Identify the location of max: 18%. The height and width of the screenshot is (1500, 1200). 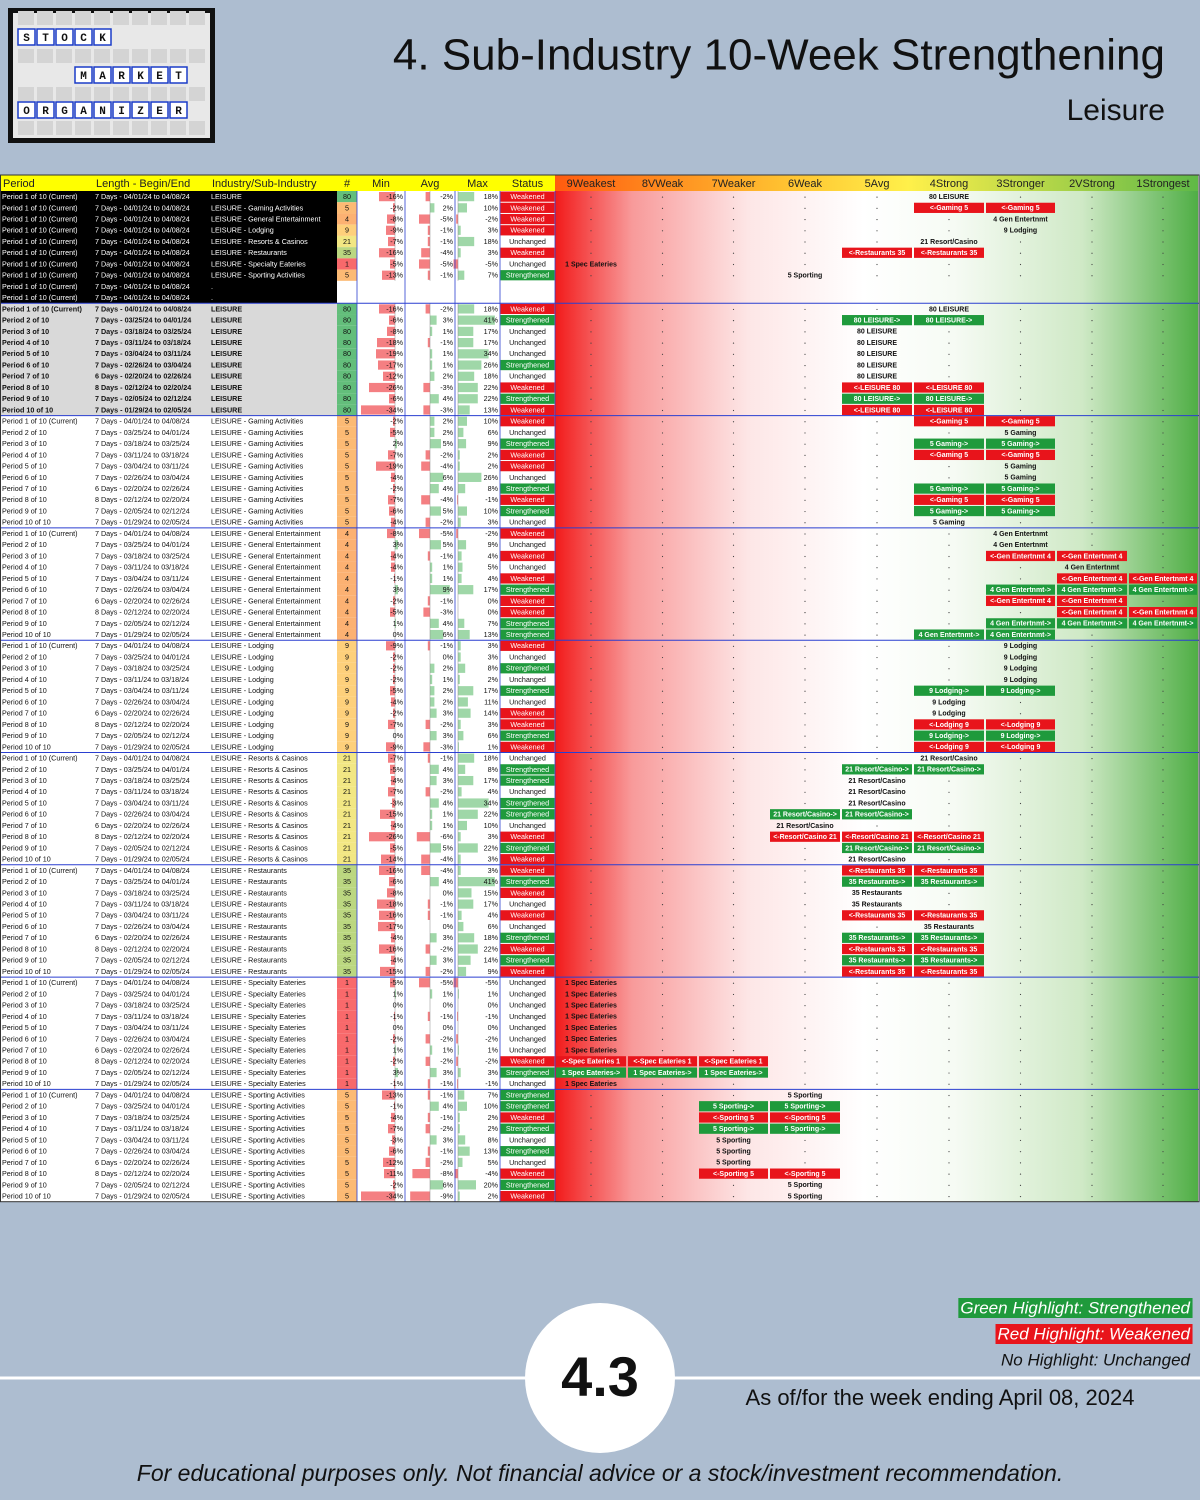
(491, 758).